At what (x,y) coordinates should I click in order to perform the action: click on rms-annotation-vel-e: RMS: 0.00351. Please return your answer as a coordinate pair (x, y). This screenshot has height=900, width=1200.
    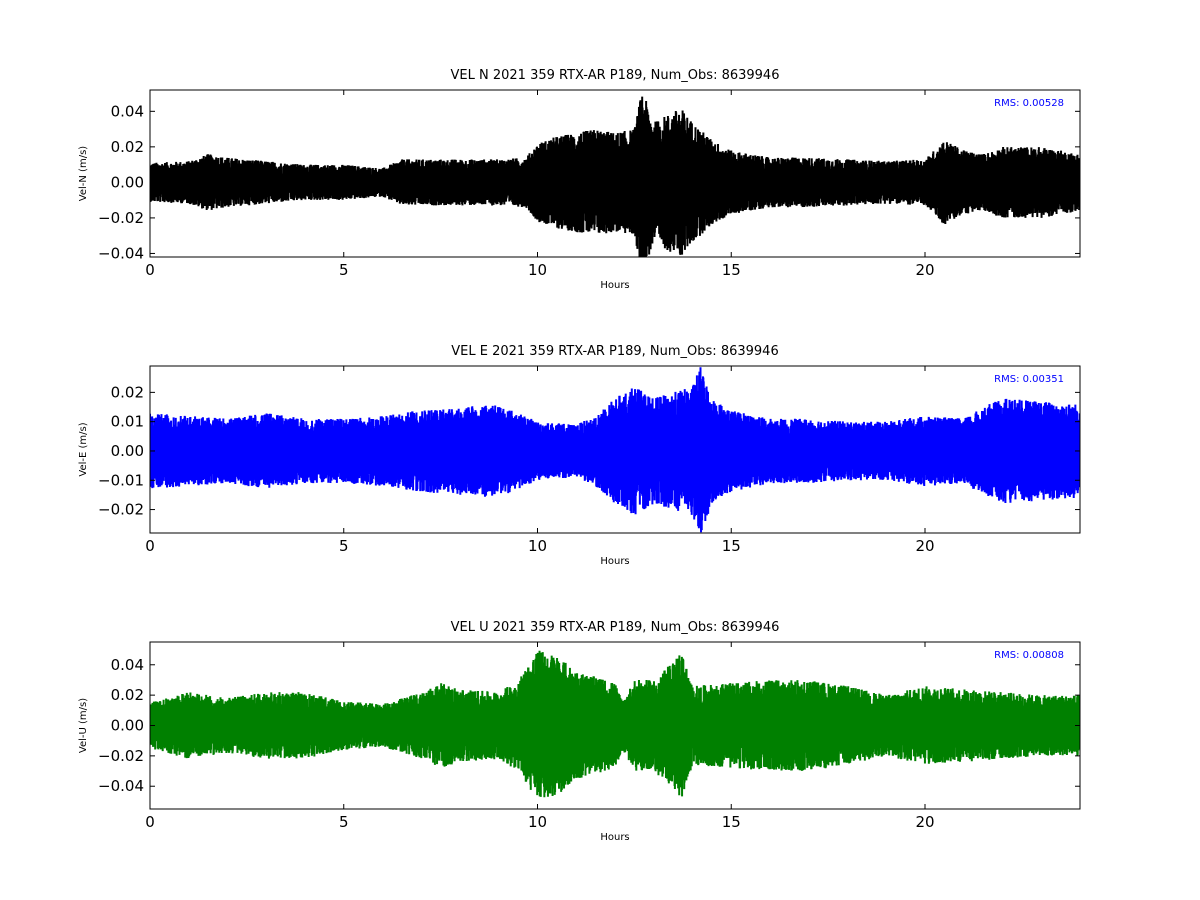
    Looking at the image, I should click on (1029, 379).